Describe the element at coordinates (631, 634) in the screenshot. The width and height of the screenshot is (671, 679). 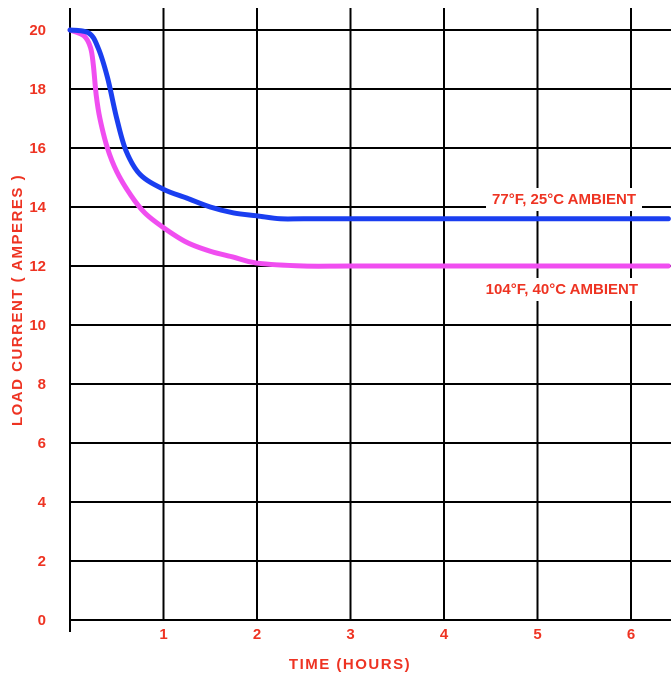
I see `x-tick-label: 6` at that location.